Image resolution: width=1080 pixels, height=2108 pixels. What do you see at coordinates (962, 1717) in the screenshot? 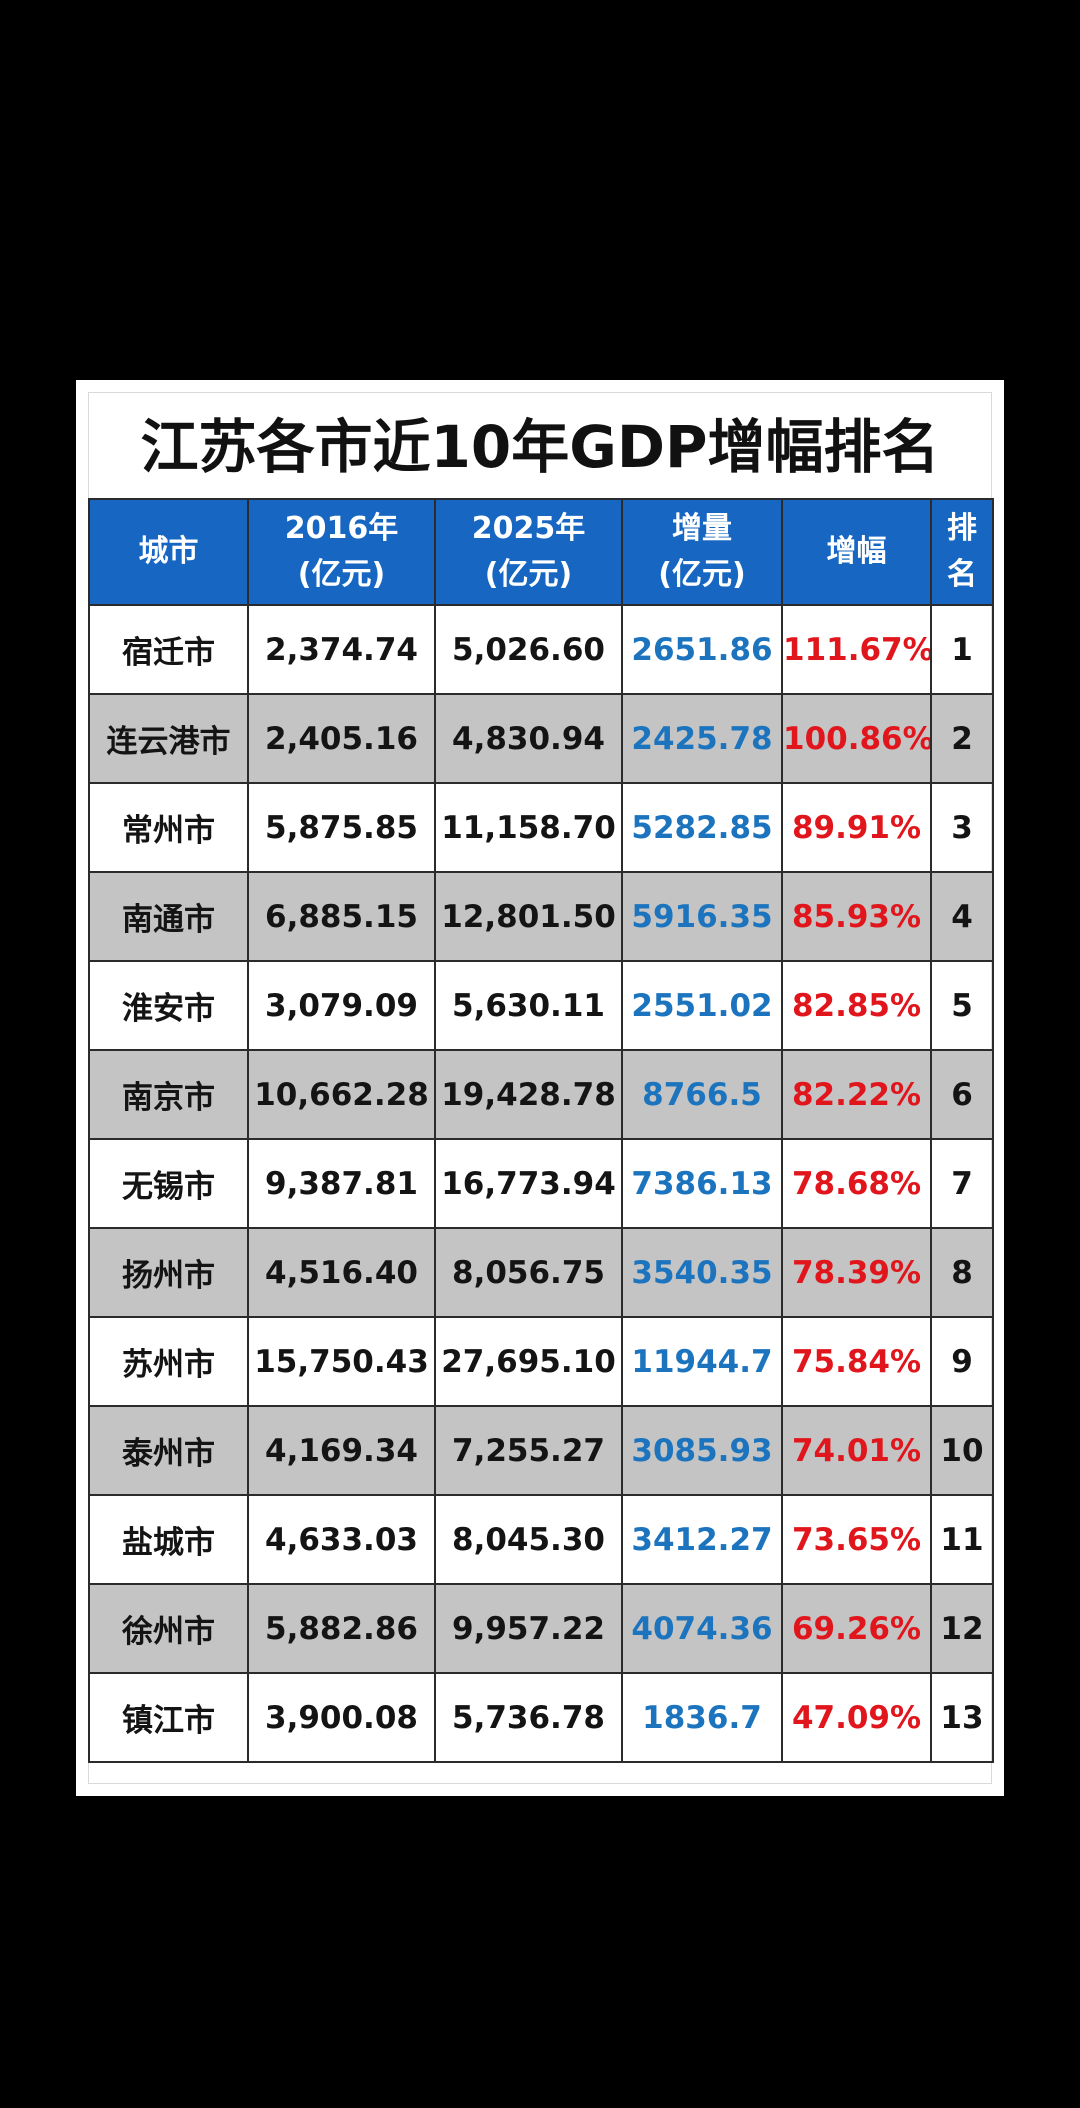
I see `rank-cell: 13` at bounding box center [962, 1717].